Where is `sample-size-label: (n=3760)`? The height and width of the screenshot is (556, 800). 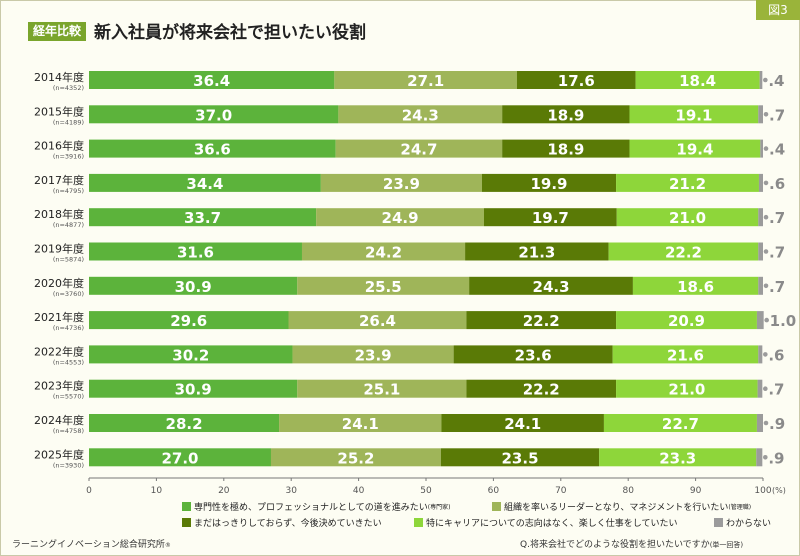
sample-size-label: (n=3760) is located at coordinates (68, 294).